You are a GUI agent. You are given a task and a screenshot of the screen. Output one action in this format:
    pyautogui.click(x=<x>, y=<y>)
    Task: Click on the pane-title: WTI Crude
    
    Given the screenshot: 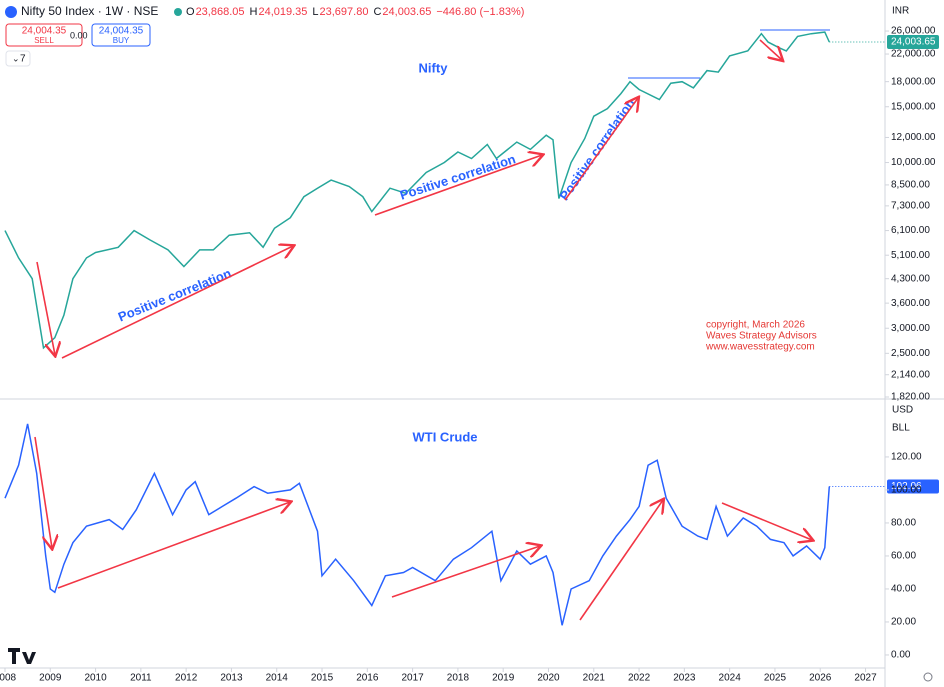 What is the action you would take?
    pyautogui.click(x=445, y=436)
    